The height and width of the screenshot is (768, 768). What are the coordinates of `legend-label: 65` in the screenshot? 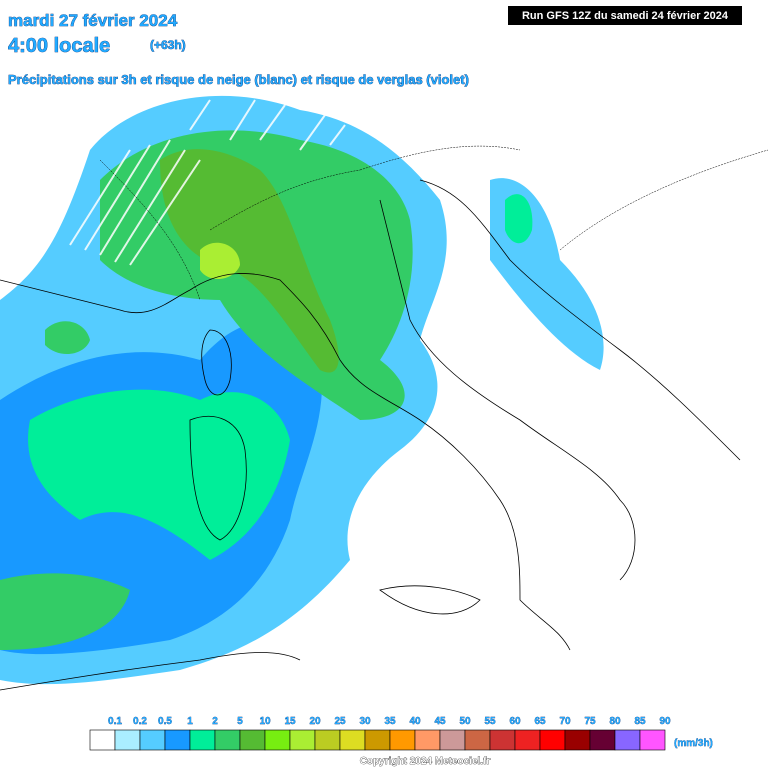 It's located at (540, 721).